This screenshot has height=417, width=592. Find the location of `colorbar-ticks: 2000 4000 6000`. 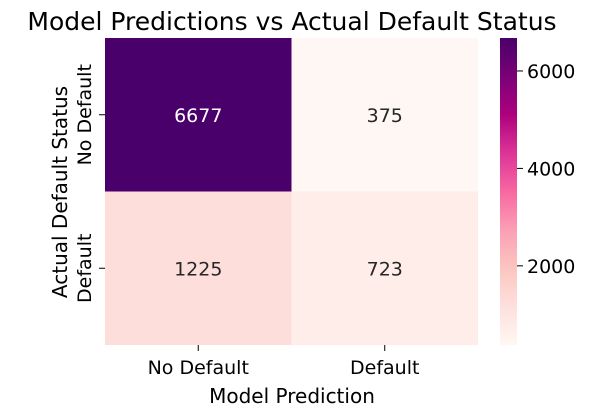

colorbar-ticks: 2000 4000 6000 is located at coordinates (546, 169).